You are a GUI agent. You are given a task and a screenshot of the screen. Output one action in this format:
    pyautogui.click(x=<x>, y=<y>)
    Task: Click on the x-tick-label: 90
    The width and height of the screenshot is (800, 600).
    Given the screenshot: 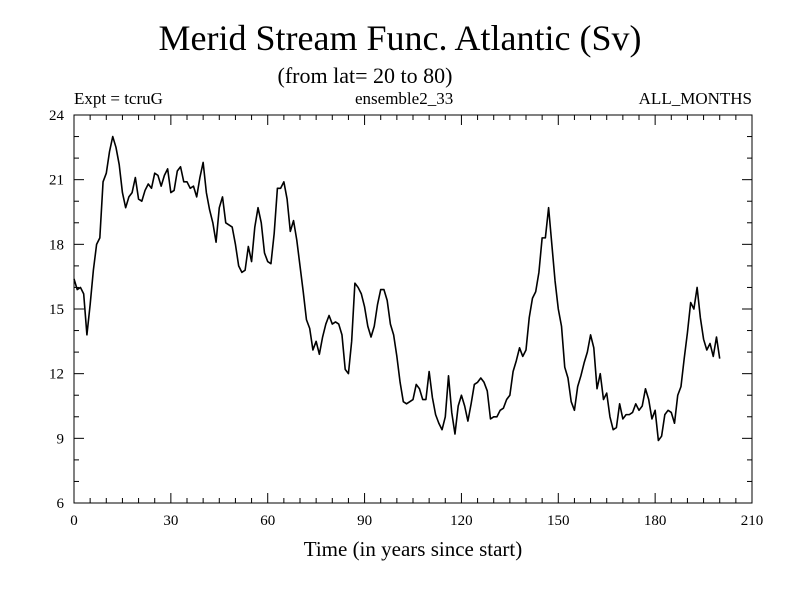 What is the action you would take?
    pyautogui.click(x=364, y=521)
    